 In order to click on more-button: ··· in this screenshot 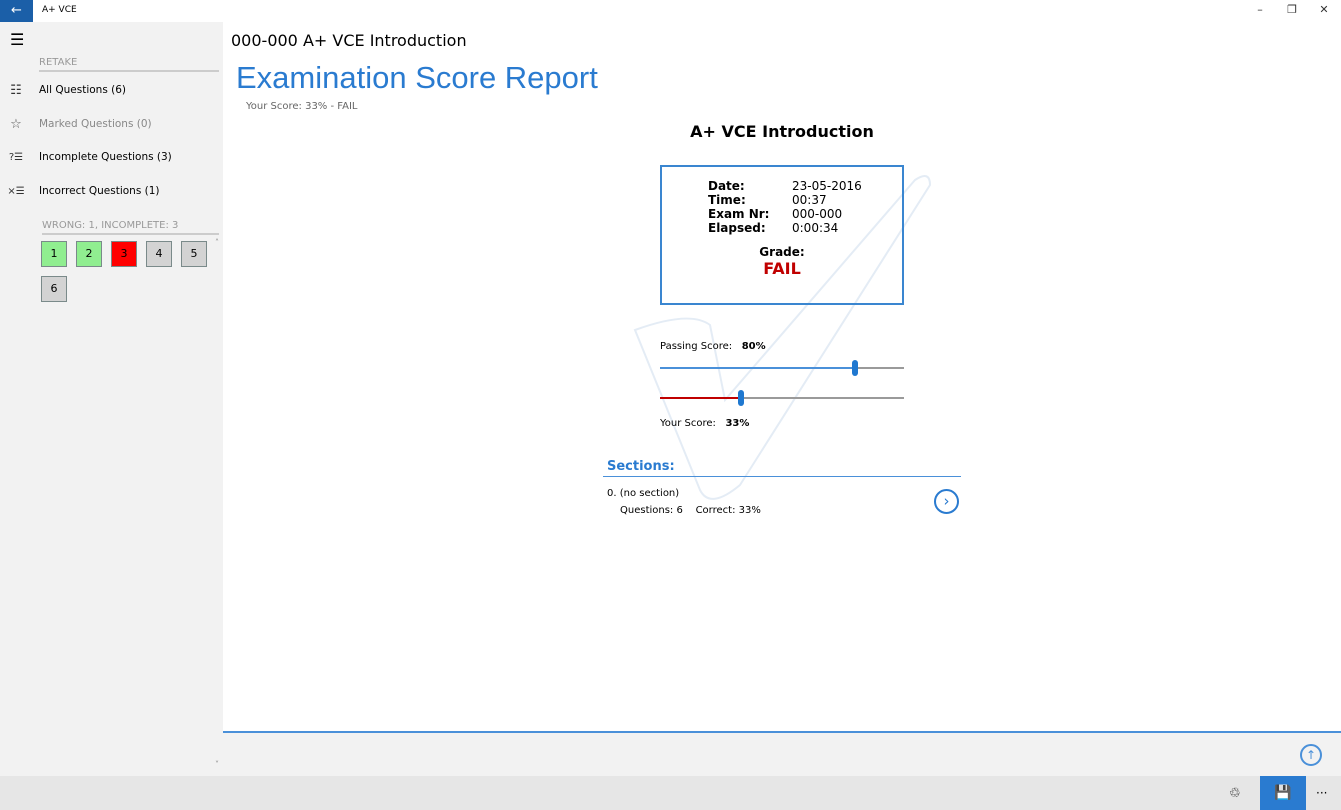, I will do `click(1322, 793)`.